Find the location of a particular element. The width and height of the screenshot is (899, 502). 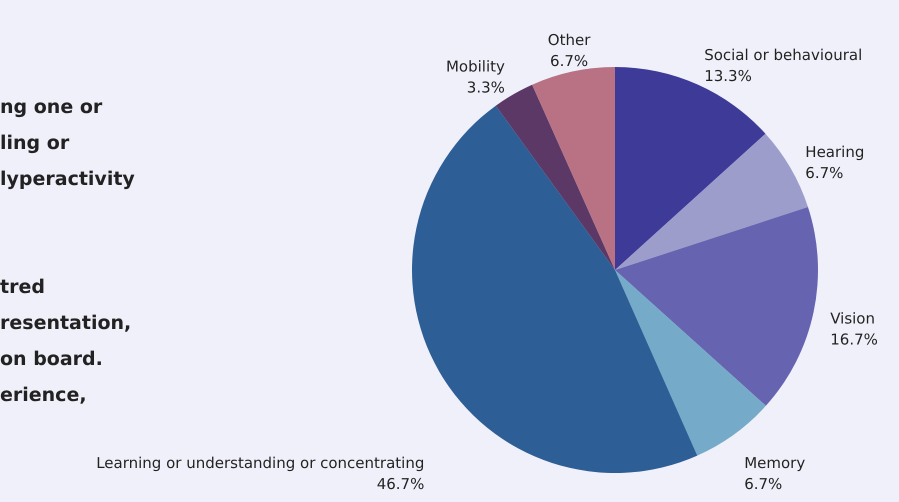

data-label: 16.7% is located at coordinates (854, 339).